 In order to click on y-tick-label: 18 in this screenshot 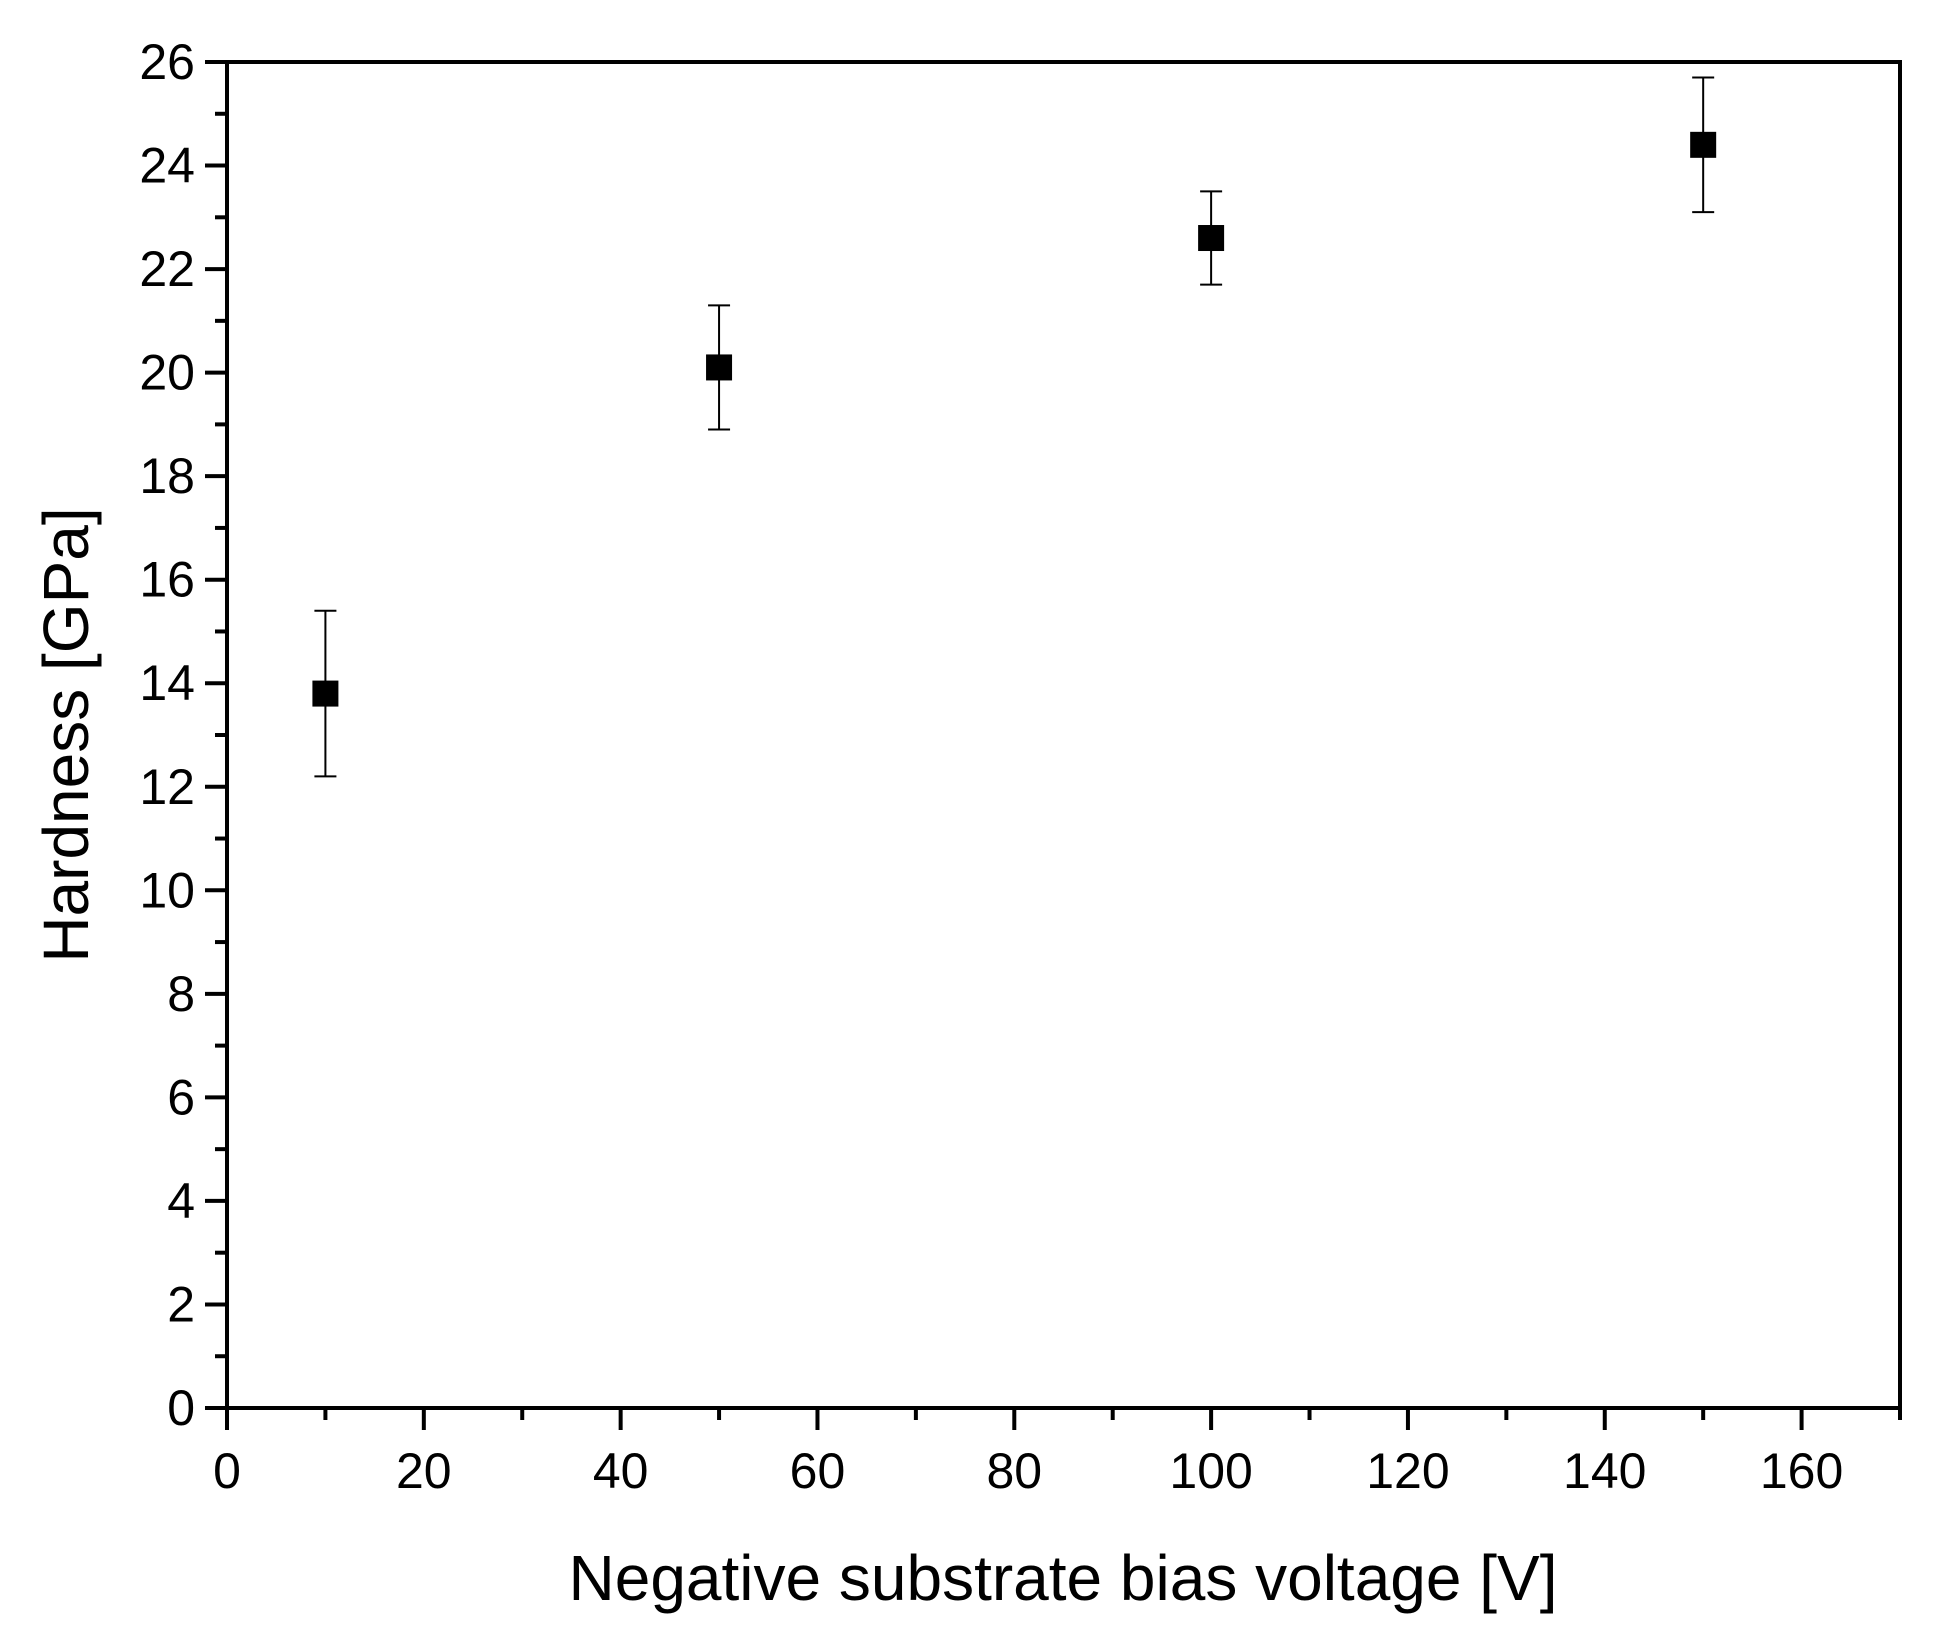, I will do `click(167, 476)`.